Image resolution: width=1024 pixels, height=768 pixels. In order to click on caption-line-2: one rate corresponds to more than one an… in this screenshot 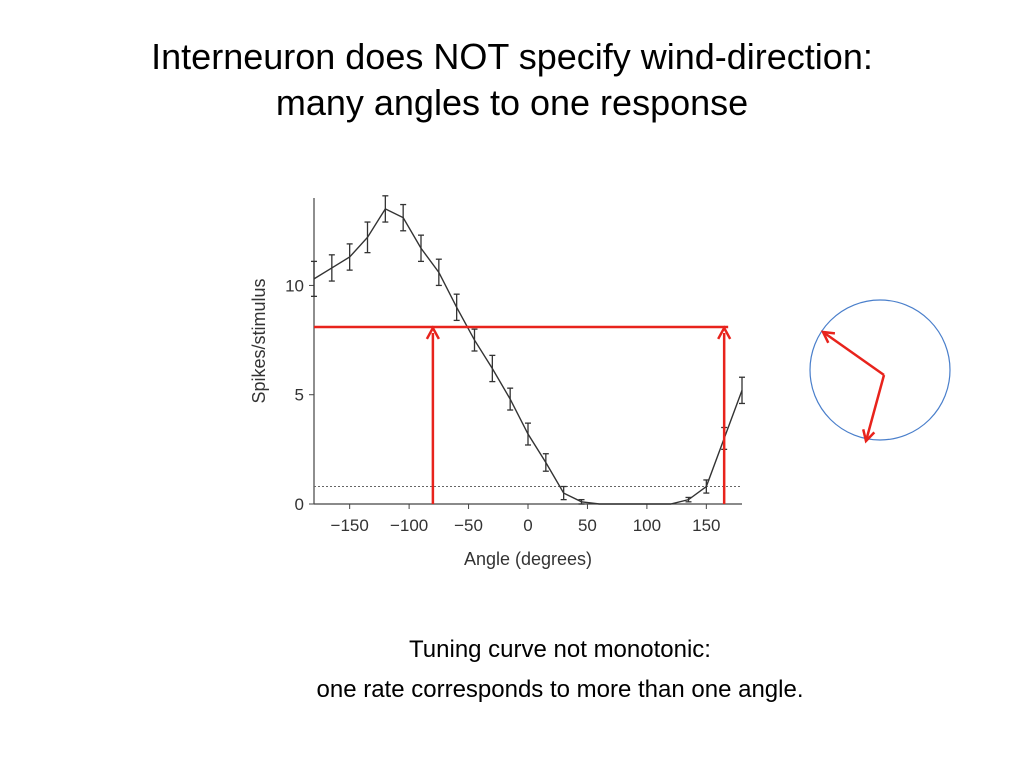, I will do `click(560, 689)`.